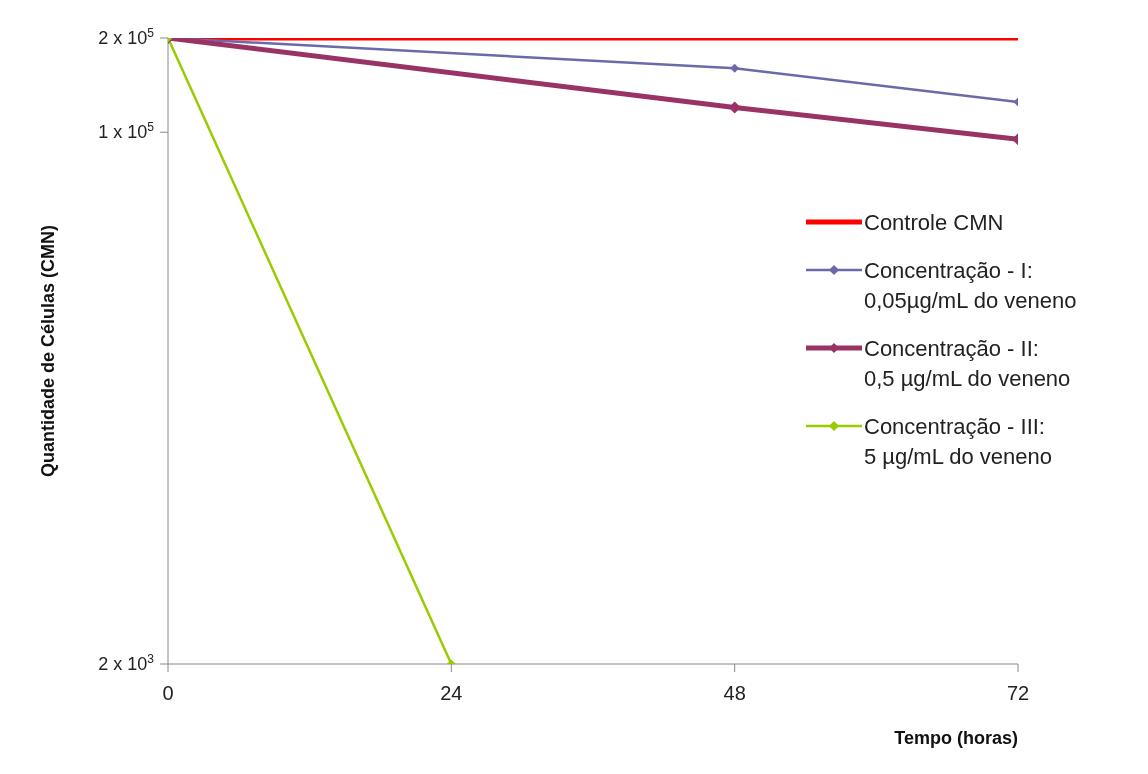  I want to click on x-tick-label: 0, so click(168, 693).